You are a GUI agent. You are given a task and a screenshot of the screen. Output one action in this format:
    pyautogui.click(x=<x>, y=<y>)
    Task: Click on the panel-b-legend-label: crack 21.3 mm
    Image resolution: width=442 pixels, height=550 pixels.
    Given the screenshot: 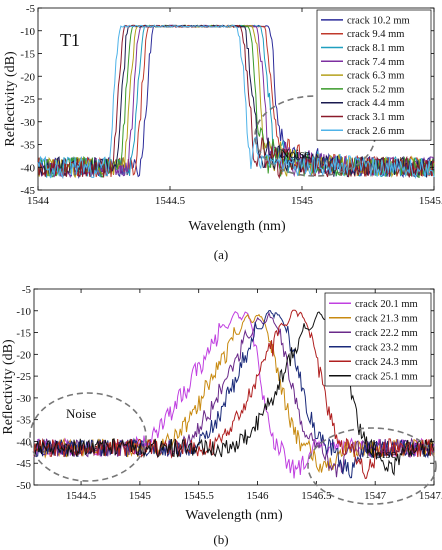 What is the action you would take?
    pyautogui.click(x=386, y=318)
    